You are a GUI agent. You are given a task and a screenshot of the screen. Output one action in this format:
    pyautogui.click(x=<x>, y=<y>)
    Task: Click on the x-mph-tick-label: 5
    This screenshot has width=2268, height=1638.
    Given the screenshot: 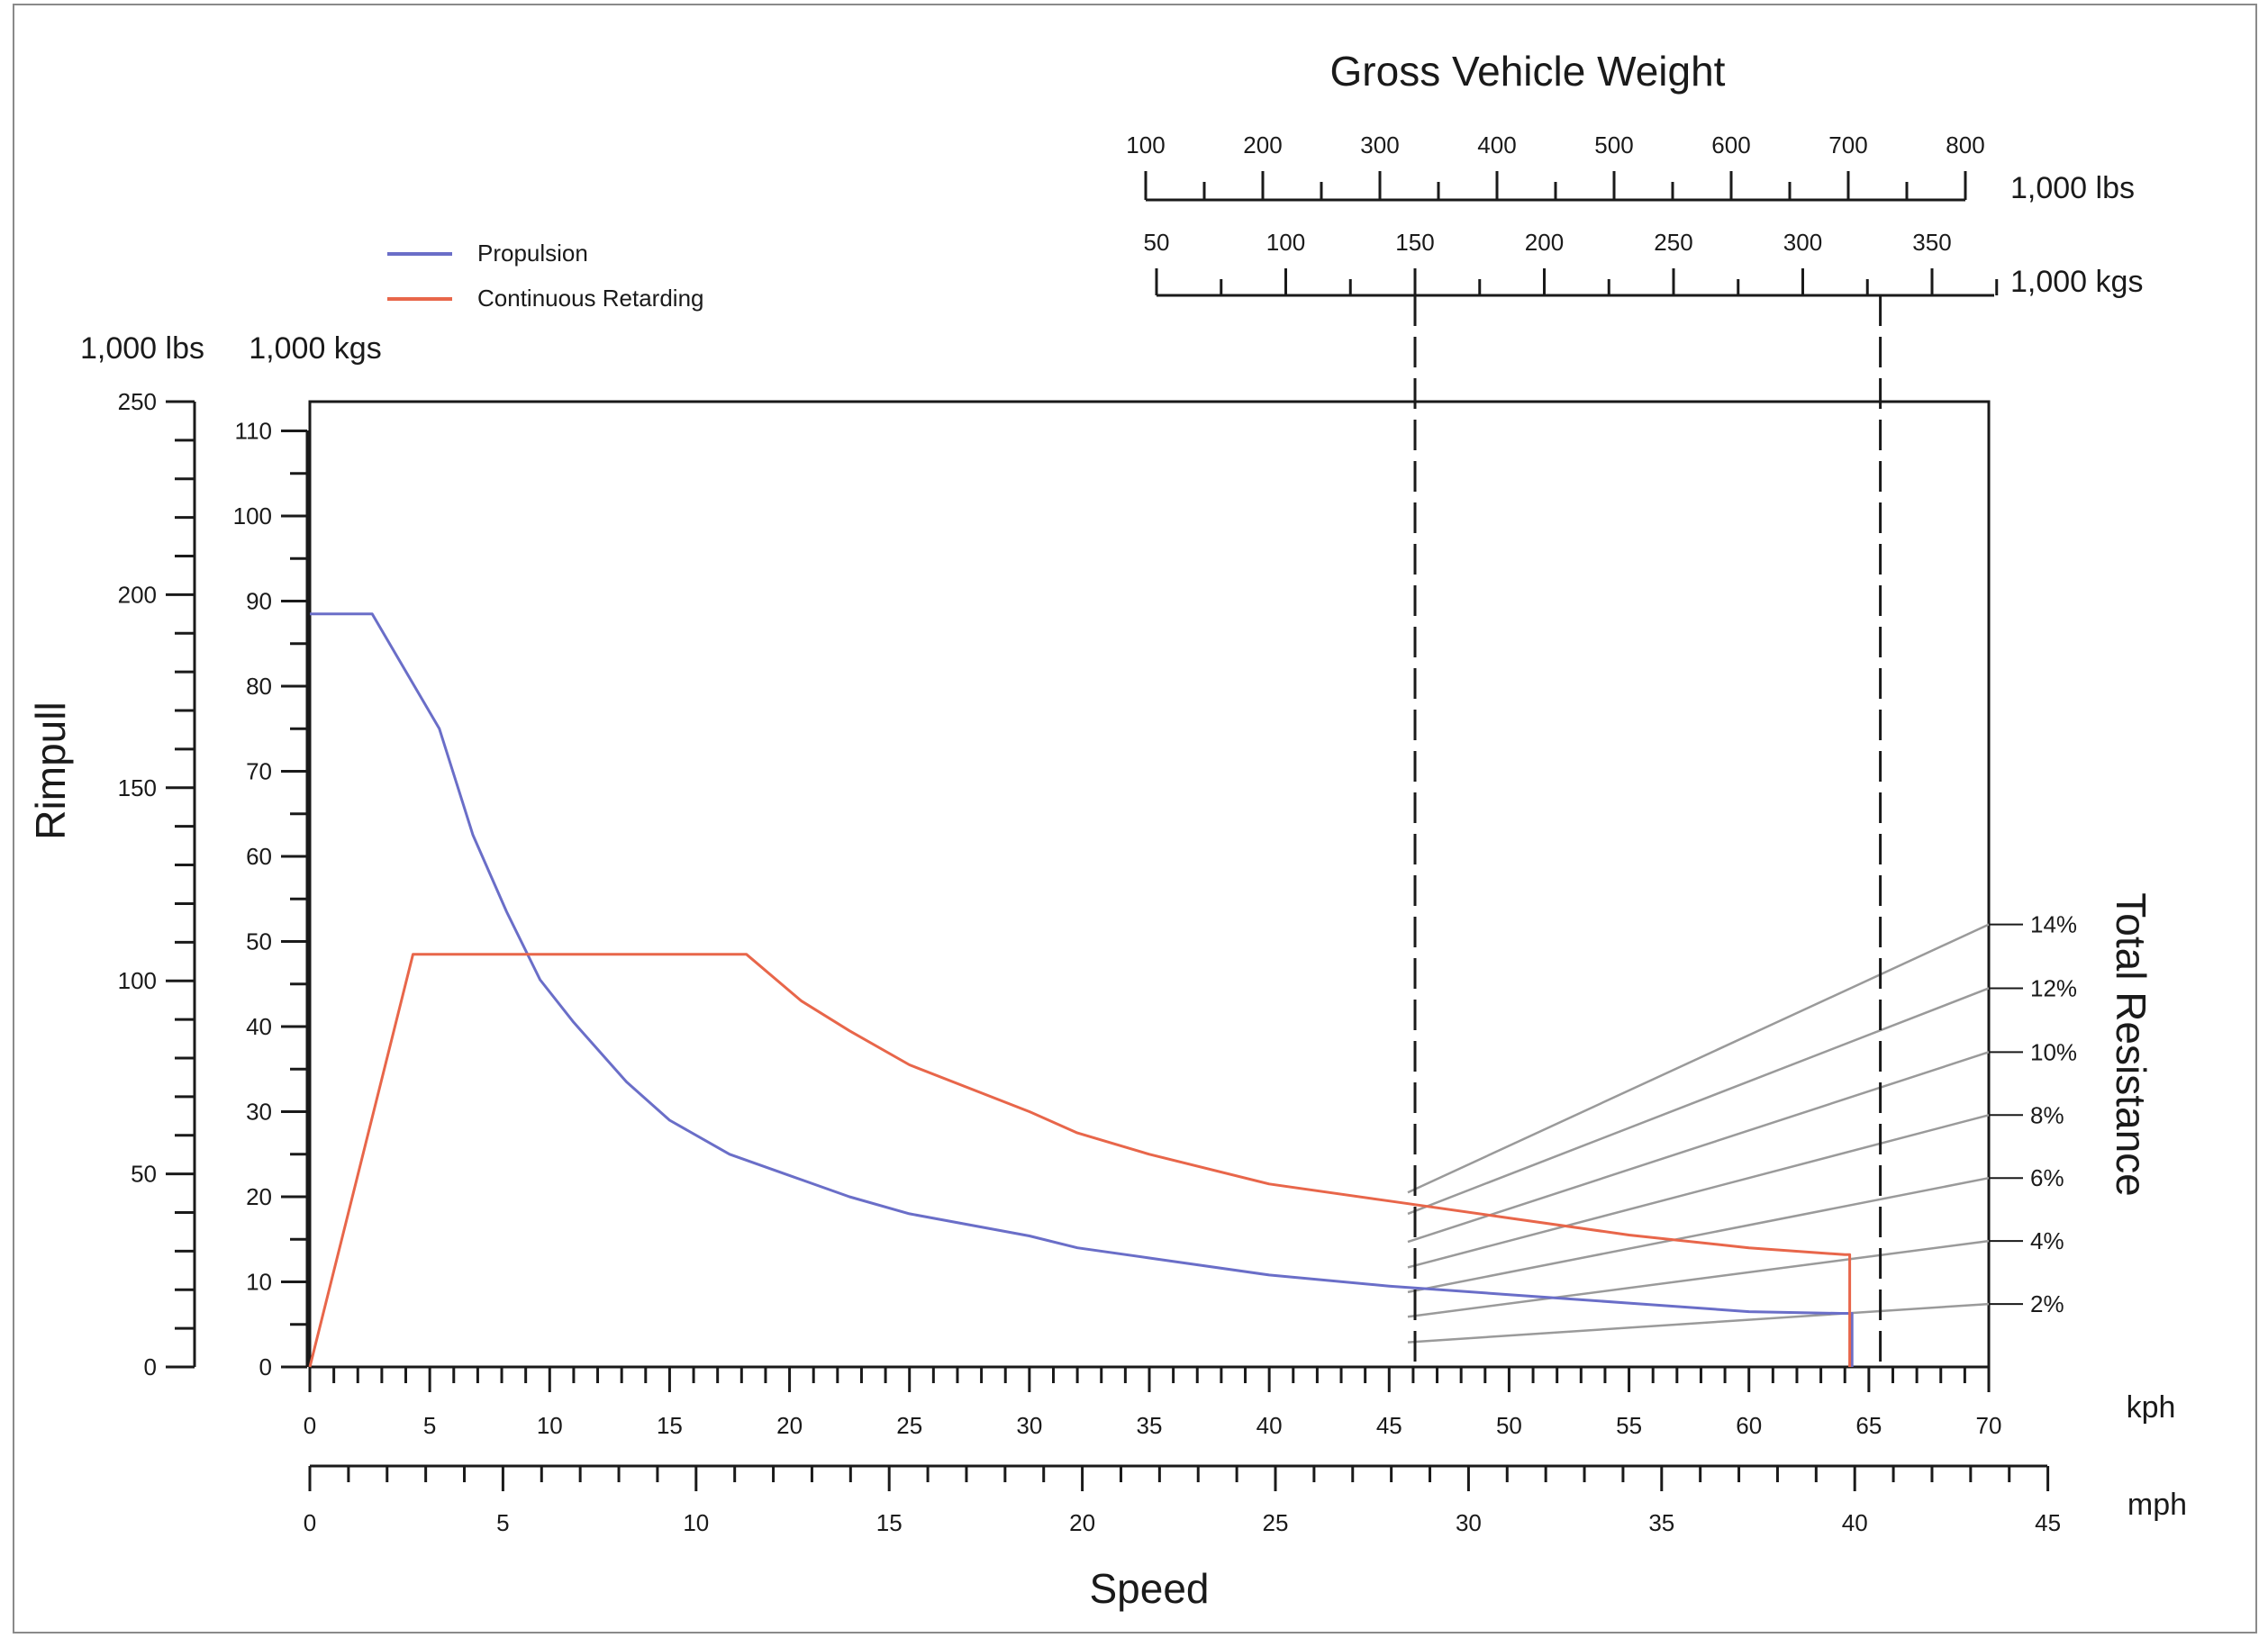 What is the action you would take?
    pyautogui.click(x=502, y=1523)
    